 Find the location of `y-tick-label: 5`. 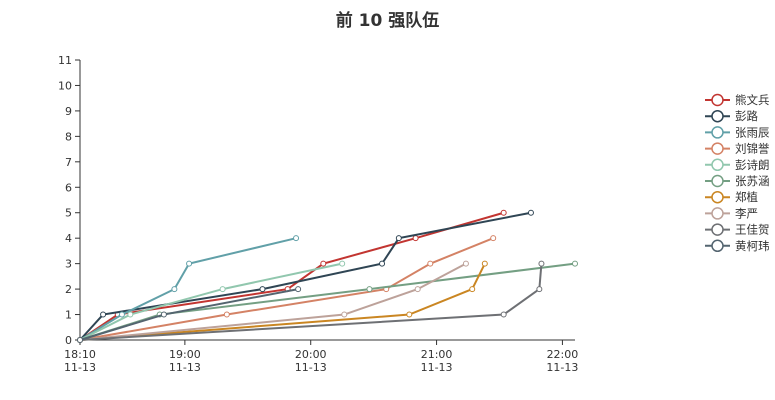

y-tick-label: 5 is located at coordinates (68, 213).